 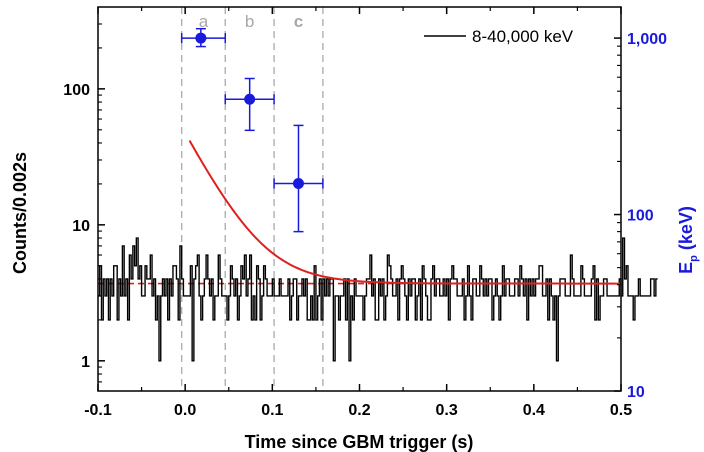 I want to click on peak-energy-points, so click(x=252, y=130).